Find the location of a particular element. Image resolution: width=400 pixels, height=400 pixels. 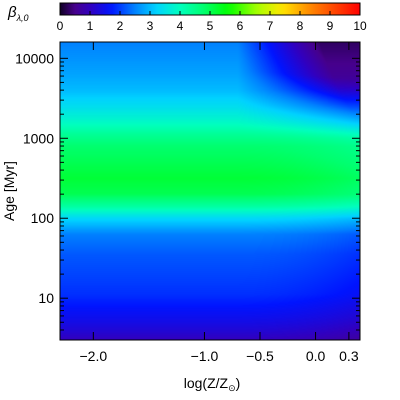

colorbar-tick-label: 10 is located at coordinates (360, 26).